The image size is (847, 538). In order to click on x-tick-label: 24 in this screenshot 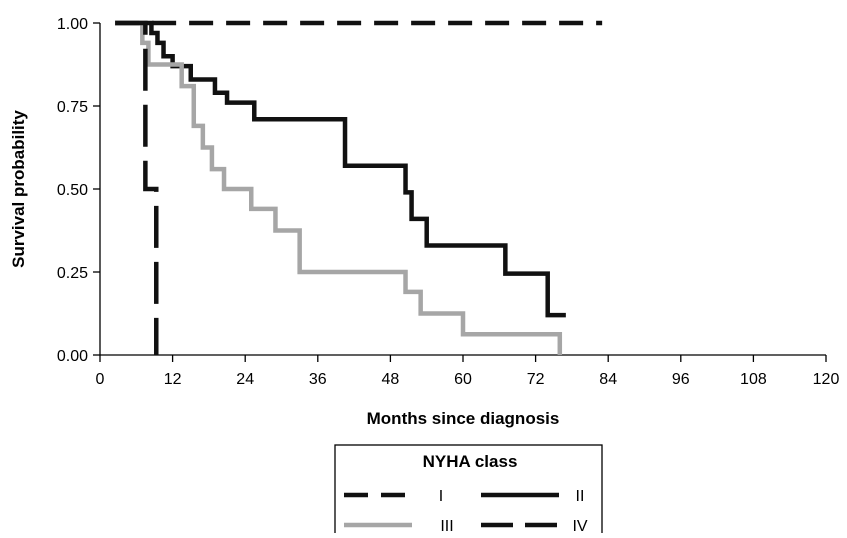, I will do `click(245, 379)`.